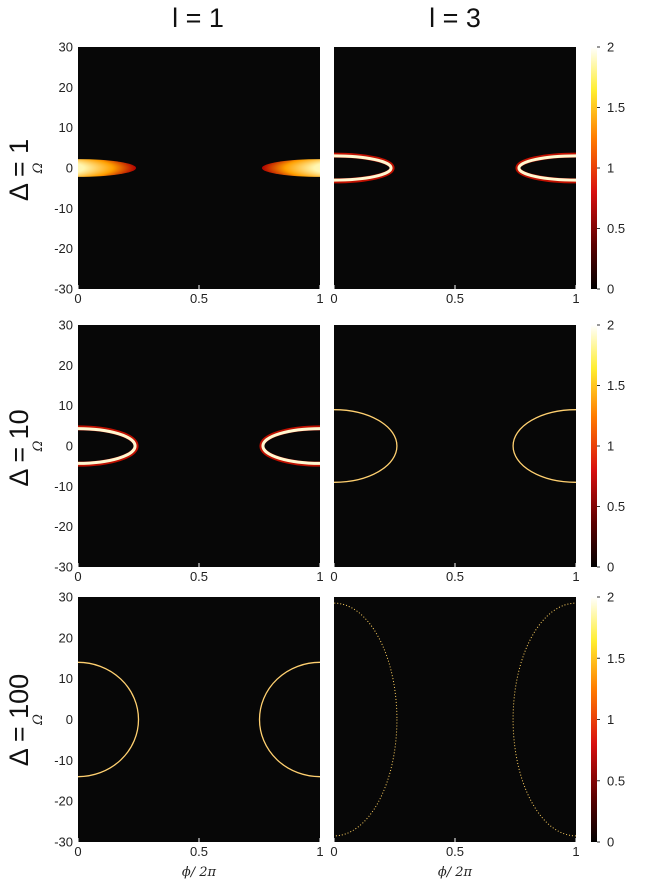  I want to click on heatmap-panel-l3-d10: 0 0.5 1 2 1.5 1 0.5 0, so click(477, 451).